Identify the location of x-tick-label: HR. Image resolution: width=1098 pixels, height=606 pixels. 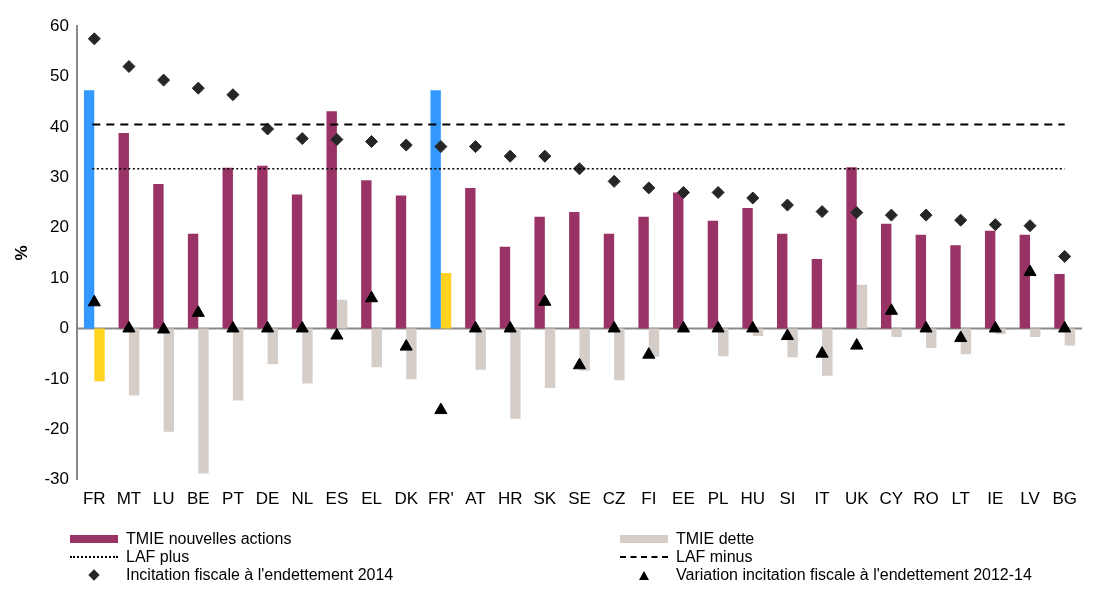
(510, 499).